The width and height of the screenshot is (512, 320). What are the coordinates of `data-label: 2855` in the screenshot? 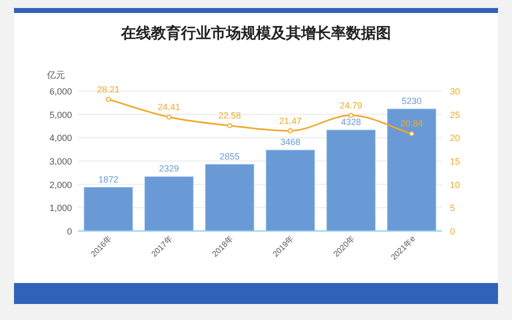 It's located at (230, 156).